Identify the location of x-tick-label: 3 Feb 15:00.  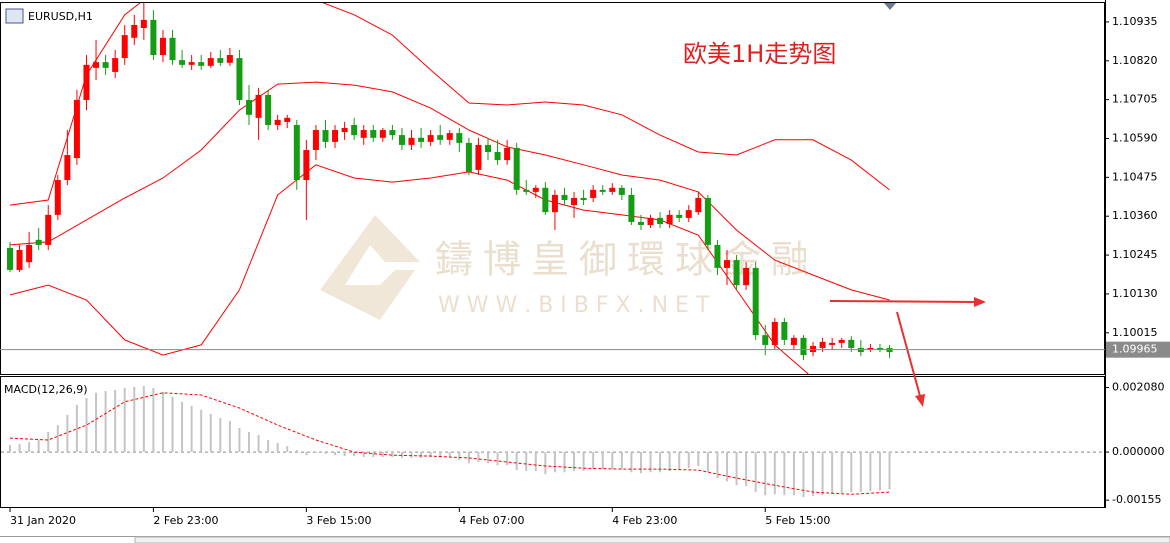
(338, 520).